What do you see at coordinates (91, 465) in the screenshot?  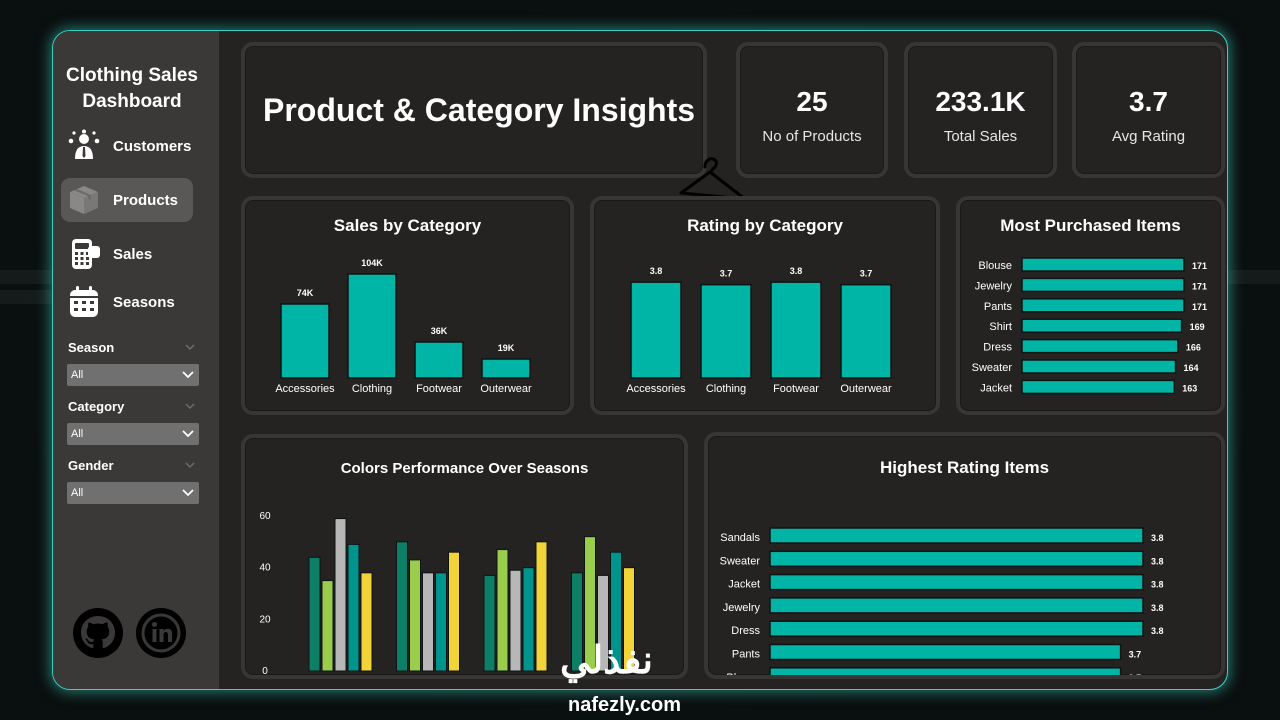 I see `filter-label-gender: Gender` at bounding box center [91, 465].